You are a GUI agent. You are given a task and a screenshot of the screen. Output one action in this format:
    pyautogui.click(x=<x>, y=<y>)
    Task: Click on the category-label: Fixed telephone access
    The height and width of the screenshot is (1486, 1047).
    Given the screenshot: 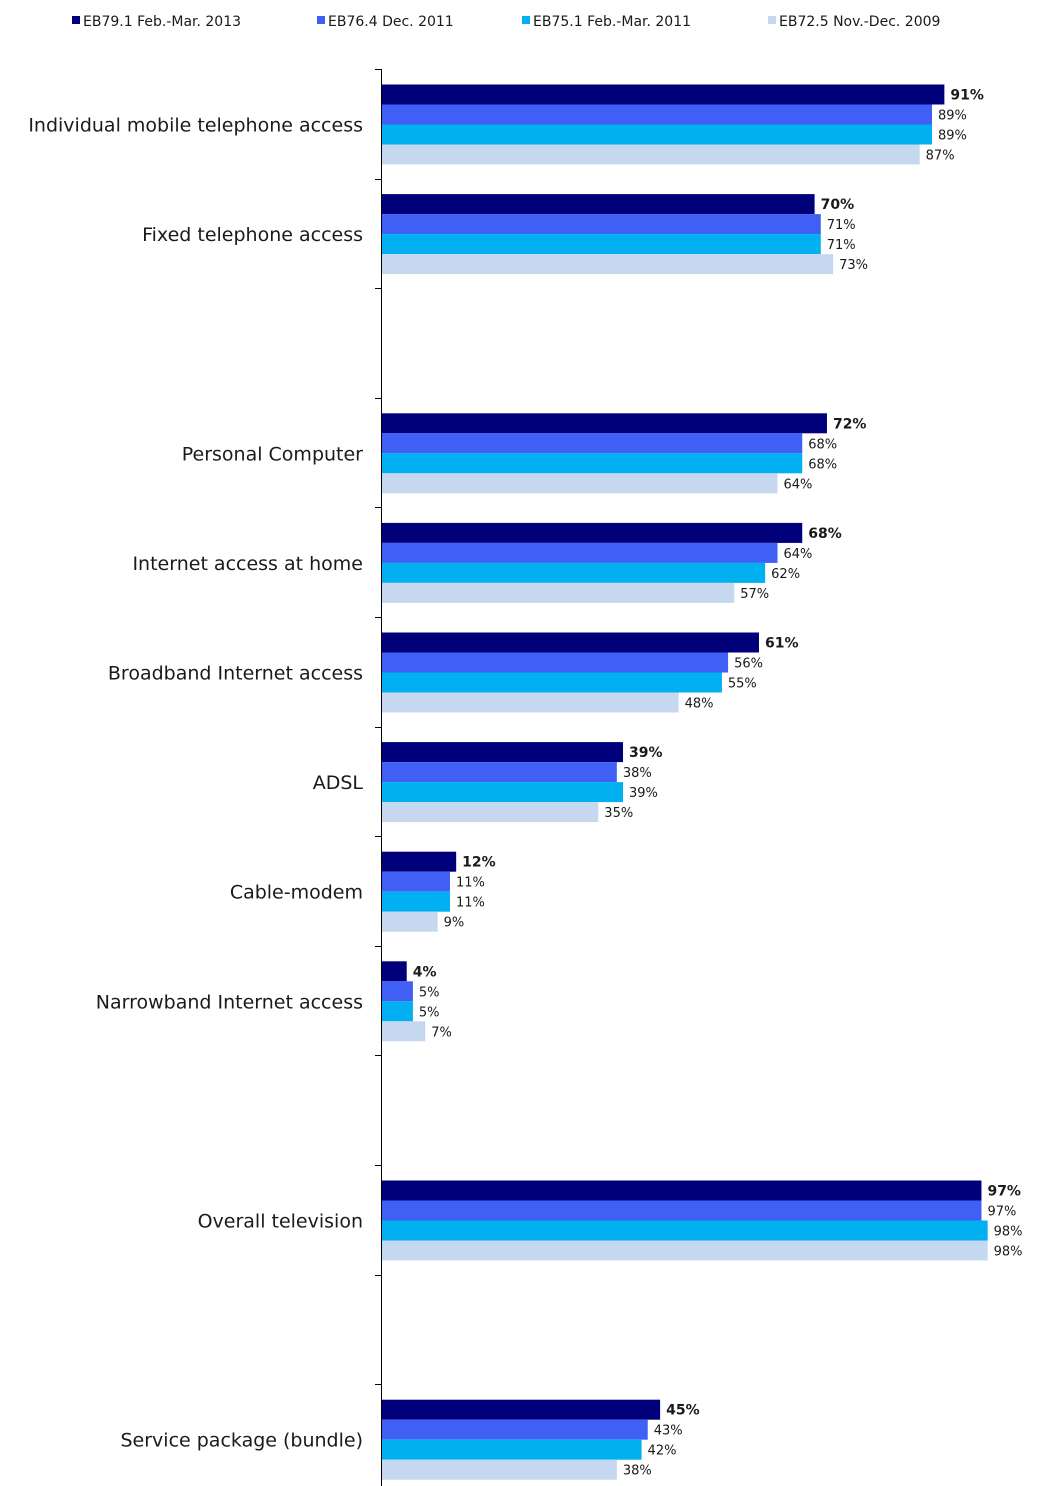 What is the action you would take?
    pyautogui.click(x=252, y=235)
    